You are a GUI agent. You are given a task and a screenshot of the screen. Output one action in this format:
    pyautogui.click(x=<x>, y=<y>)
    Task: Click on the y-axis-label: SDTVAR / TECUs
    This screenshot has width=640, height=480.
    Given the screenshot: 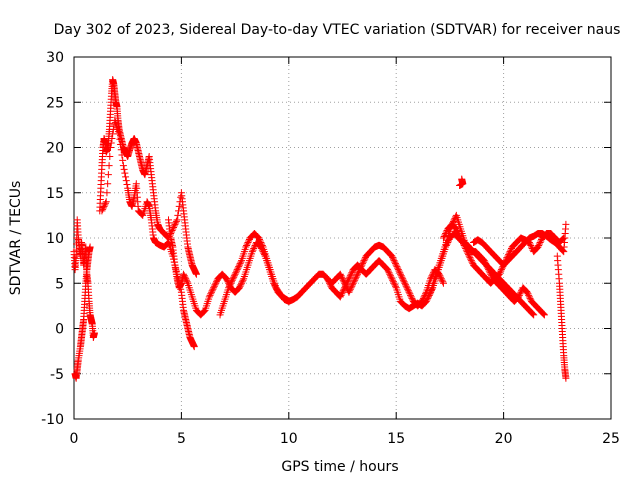 What is the action you would take?
    pyautogui.click(x=16, y=238)
    